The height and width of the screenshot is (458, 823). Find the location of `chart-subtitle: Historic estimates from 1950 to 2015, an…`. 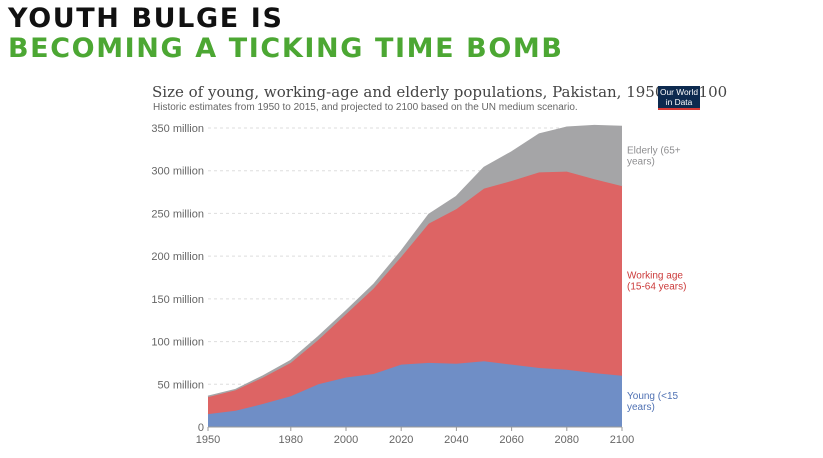

chart-subtitle: Historic estimates from 1950 to 2015, an… is located at coordinates (365, 107).